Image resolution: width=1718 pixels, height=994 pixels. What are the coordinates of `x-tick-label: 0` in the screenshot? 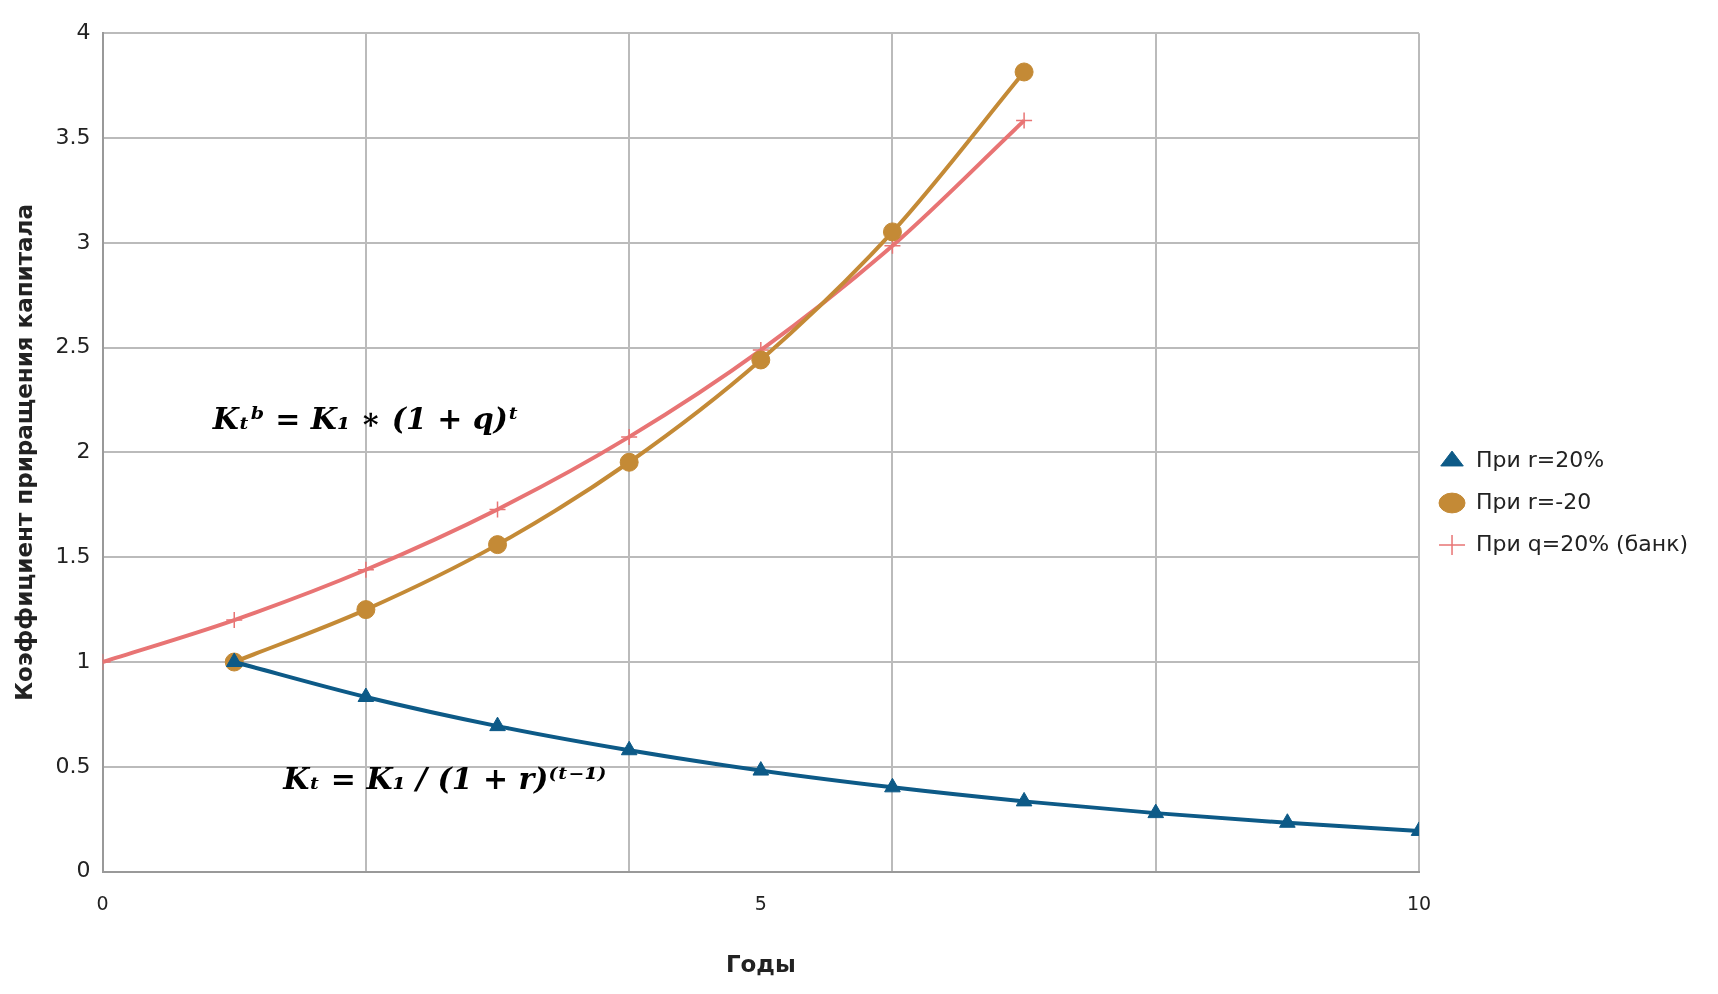 It's located at (102, 902).